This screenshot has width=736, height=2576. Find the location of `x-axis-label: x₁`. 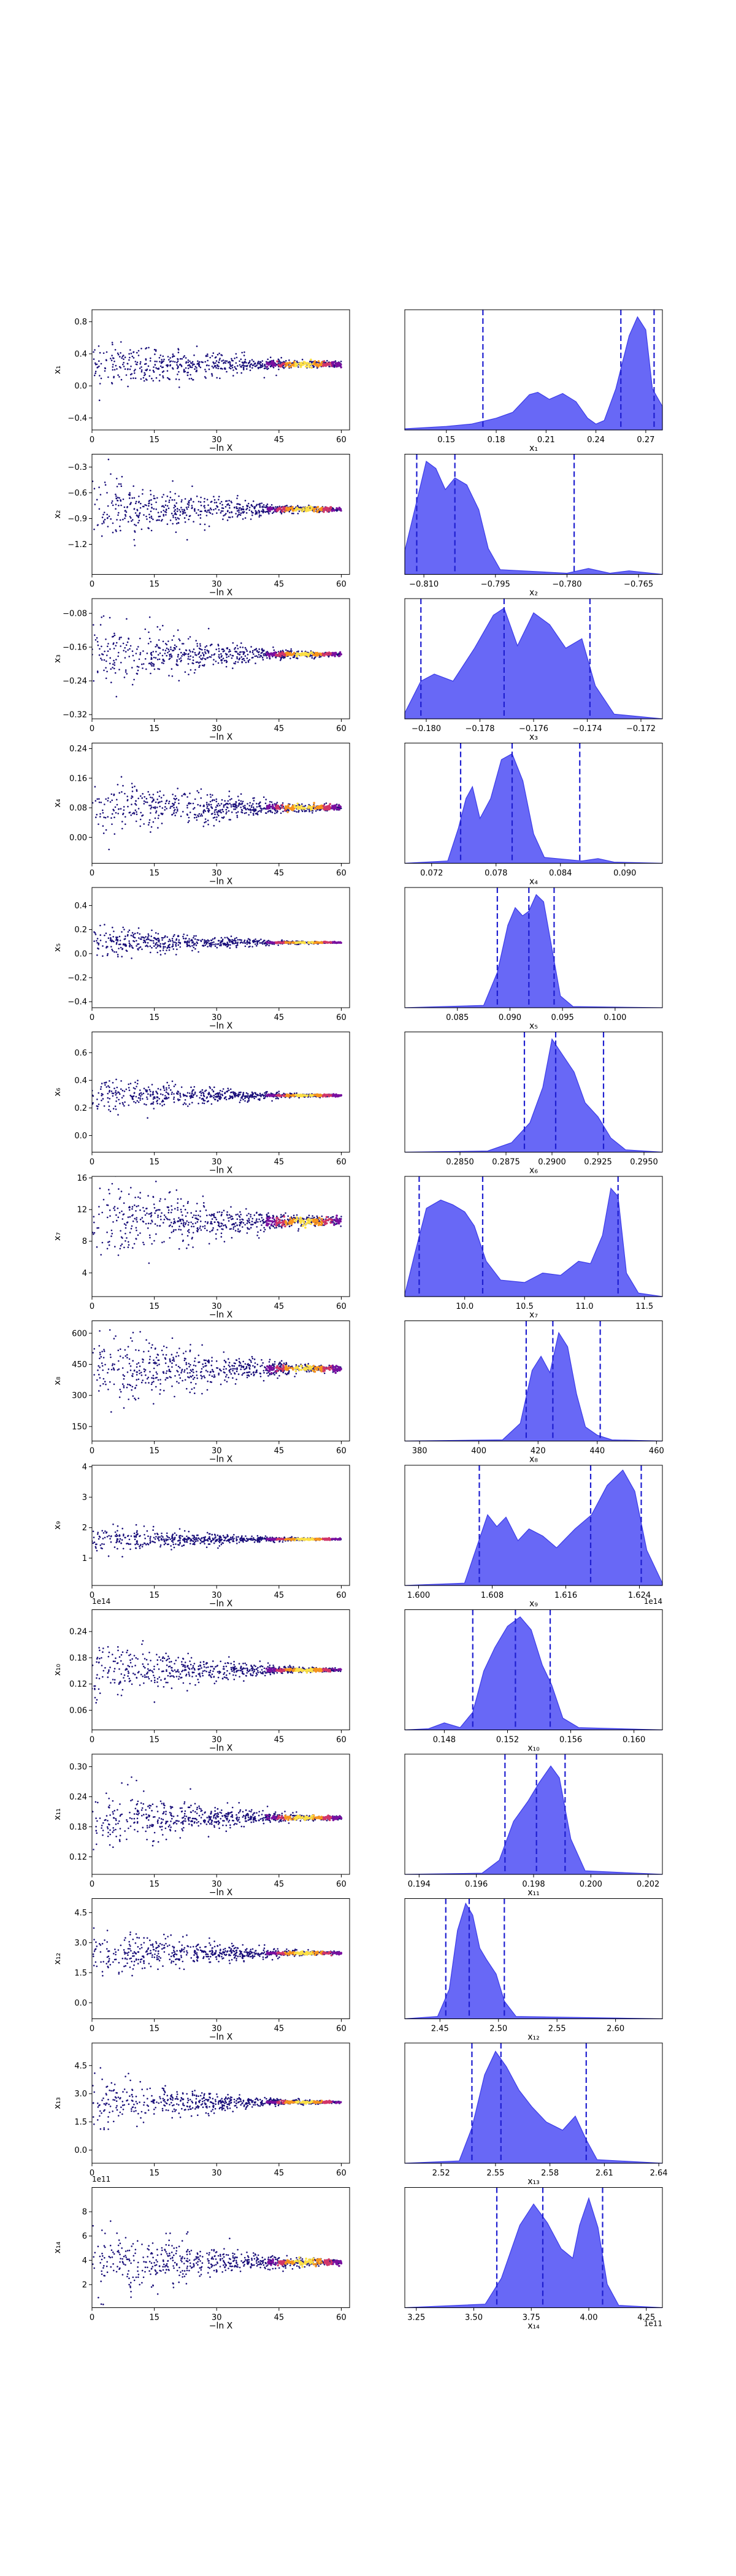

x-axis-label: x₁ is located at coordinates (533, 448).